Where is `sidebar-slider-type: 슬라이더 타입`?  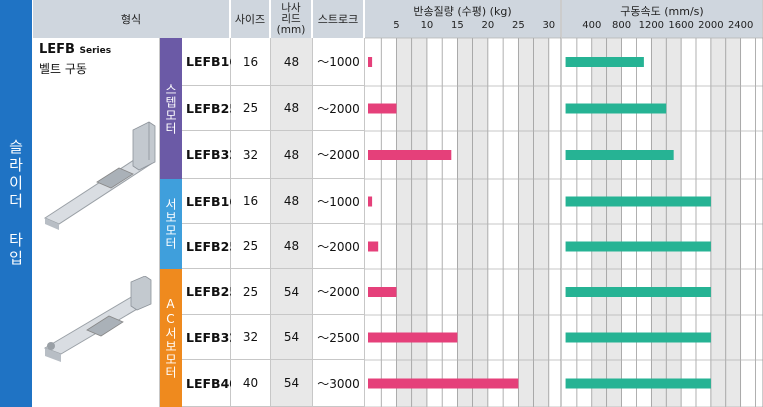 sidebar-slider-type: 슬라이더 타입 is located at coordinates (16, 203).